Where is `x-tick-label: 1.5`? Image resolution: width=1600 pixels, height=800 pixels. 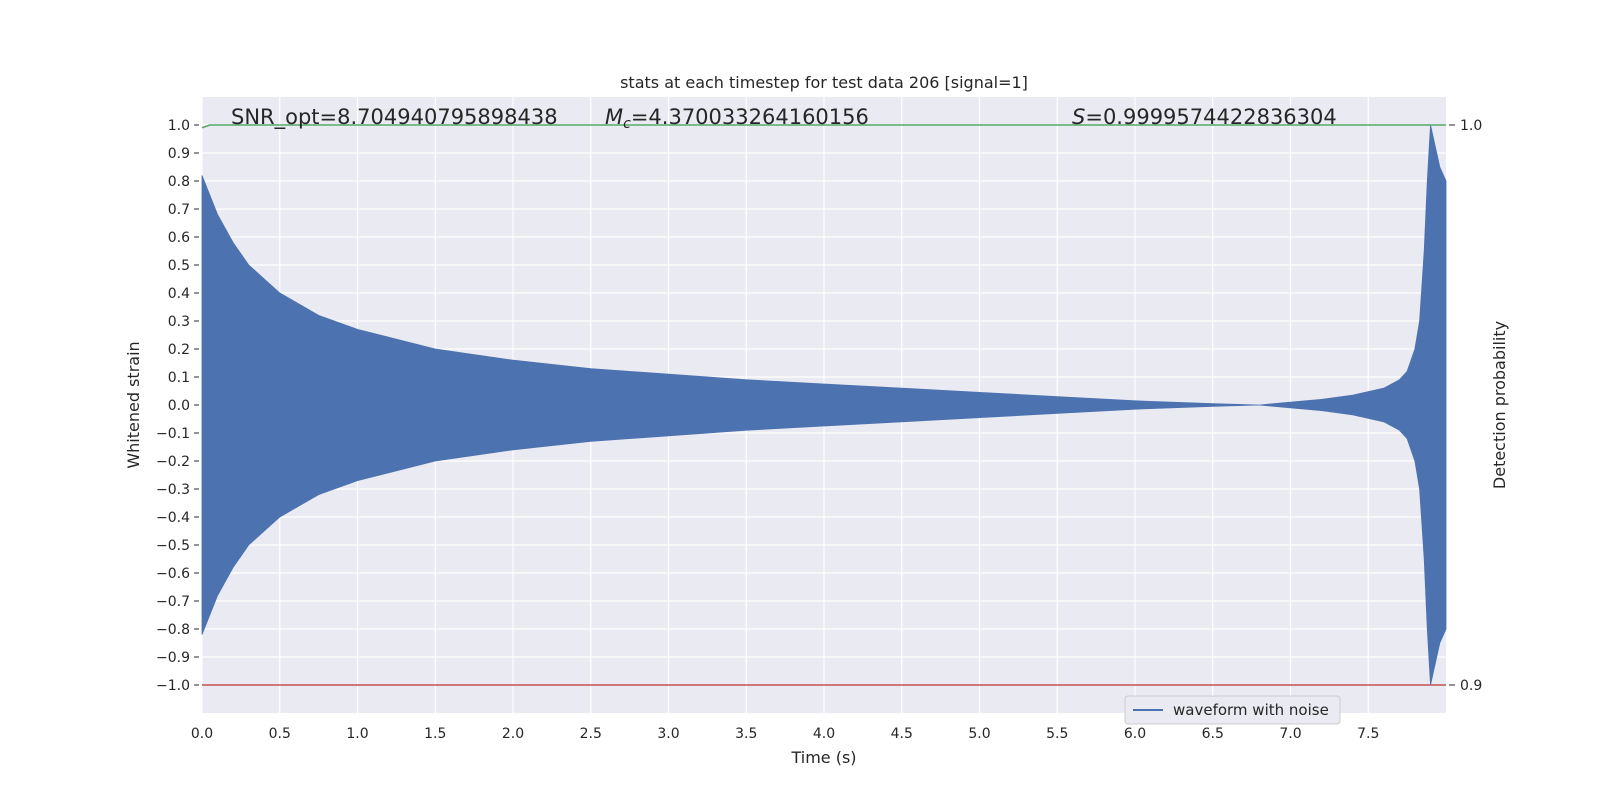 x-tick-label: 1.5 is located at coordinates (435, 734).